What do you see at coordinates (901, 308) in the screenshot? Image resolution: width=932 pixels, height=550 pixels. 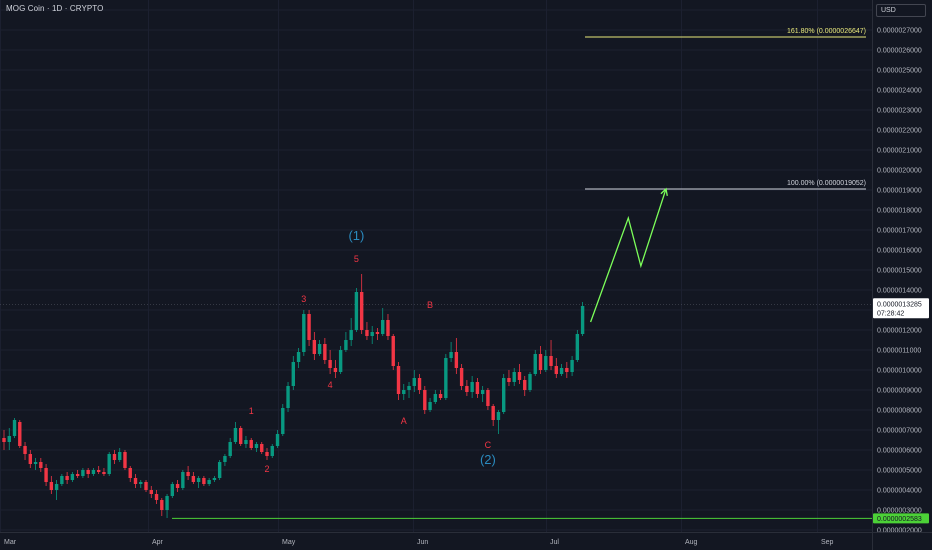 I see `current-price-badge: 0.0000013285 07:28:42` at bounding box center [901, 308].